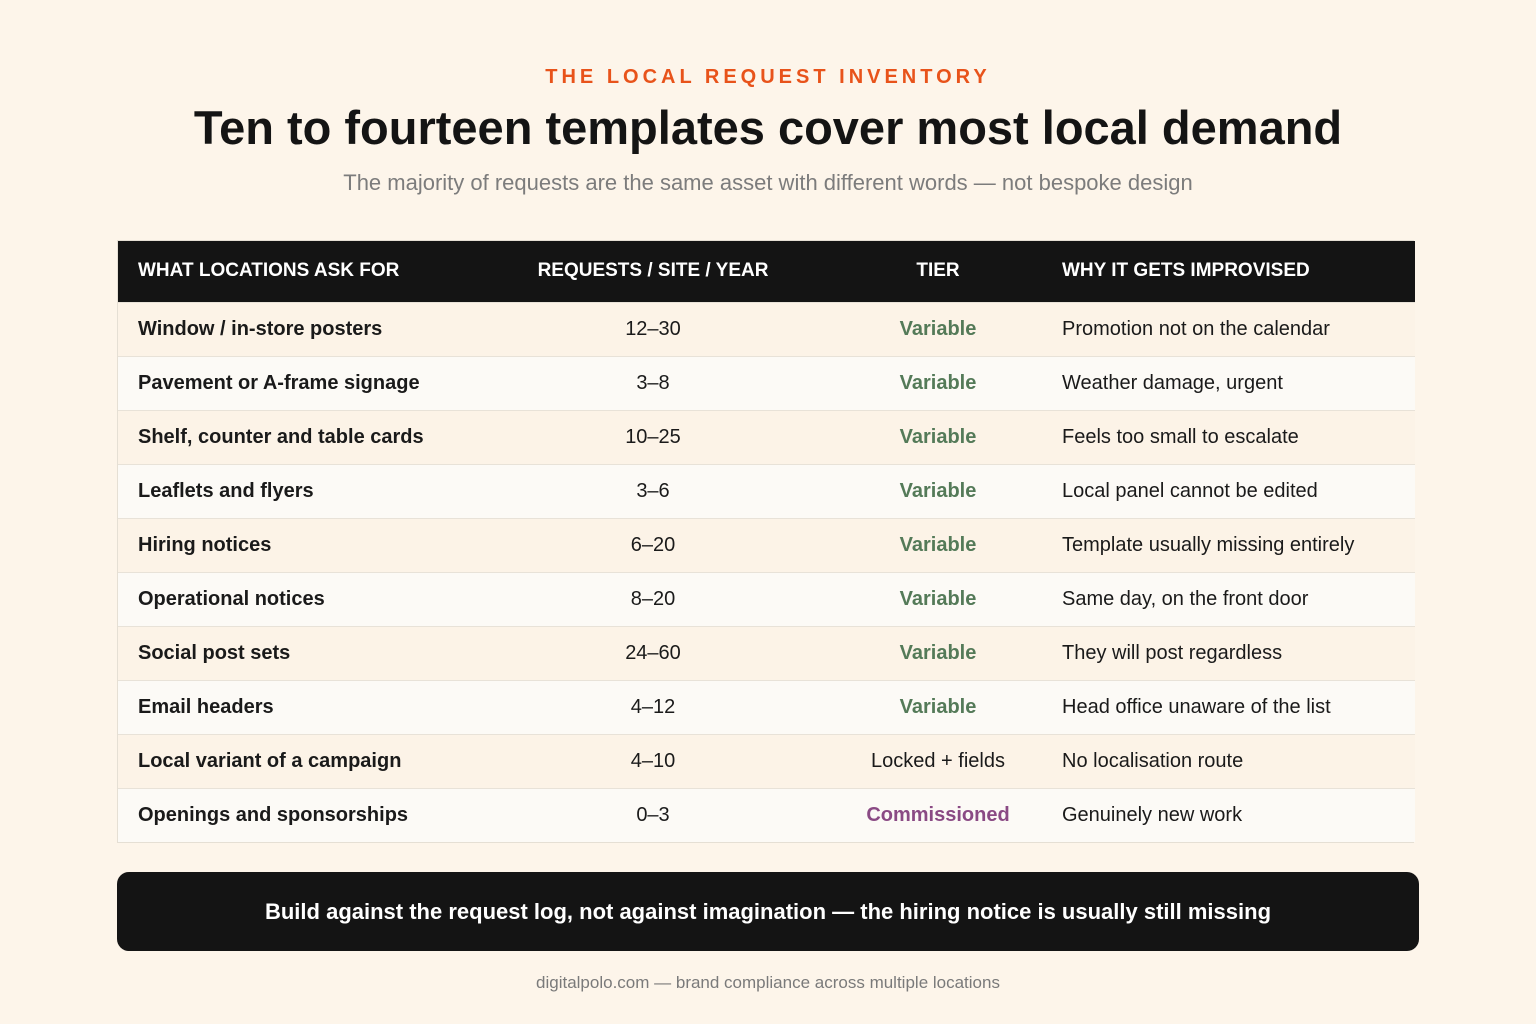 This screenshot has height=1024, width=1536. What do you see at coordinates (653, 271) in the screenshot?
I see `column-header-requests: REQUESTS / SITE / YEAR` at bounding box center [653, 271].